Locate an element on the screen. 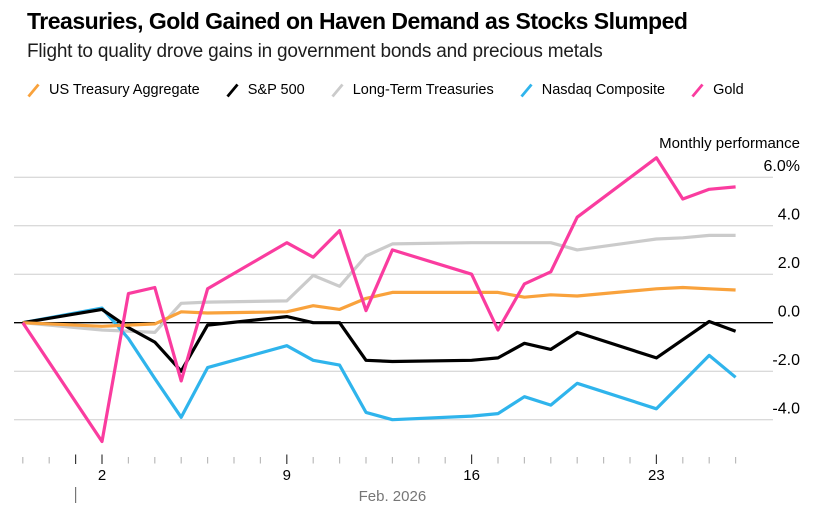  series-line-us-treasury-aggregate is located at coordinates (379, 306).